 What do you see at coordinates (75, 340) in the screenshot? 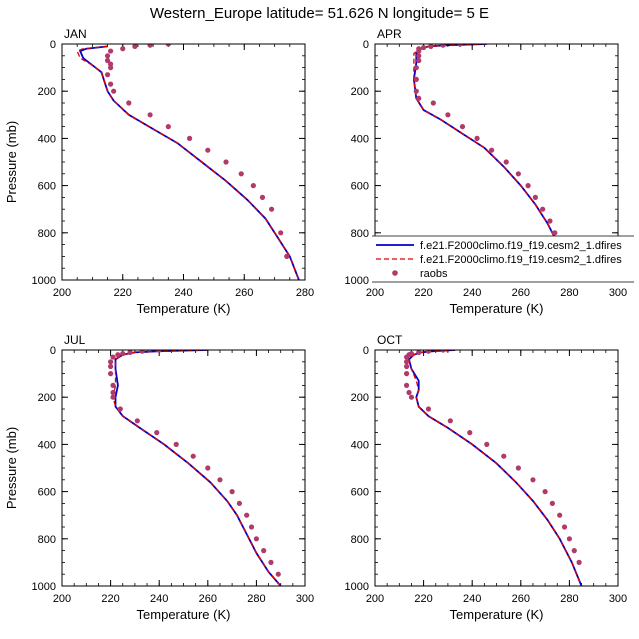
I see `panel-title: JUL` at bounding box center [75, 340].